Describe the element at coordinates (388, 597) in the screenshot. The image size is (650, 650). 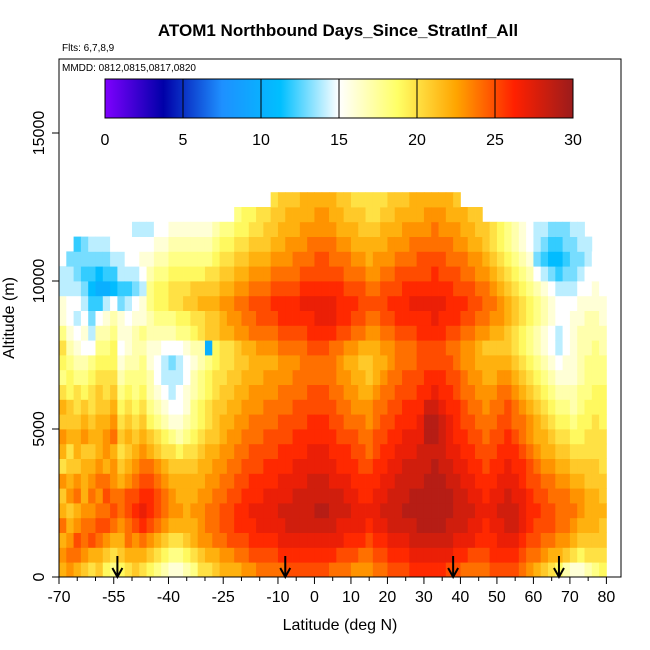
I see `x-tick-label: 20` at that location.